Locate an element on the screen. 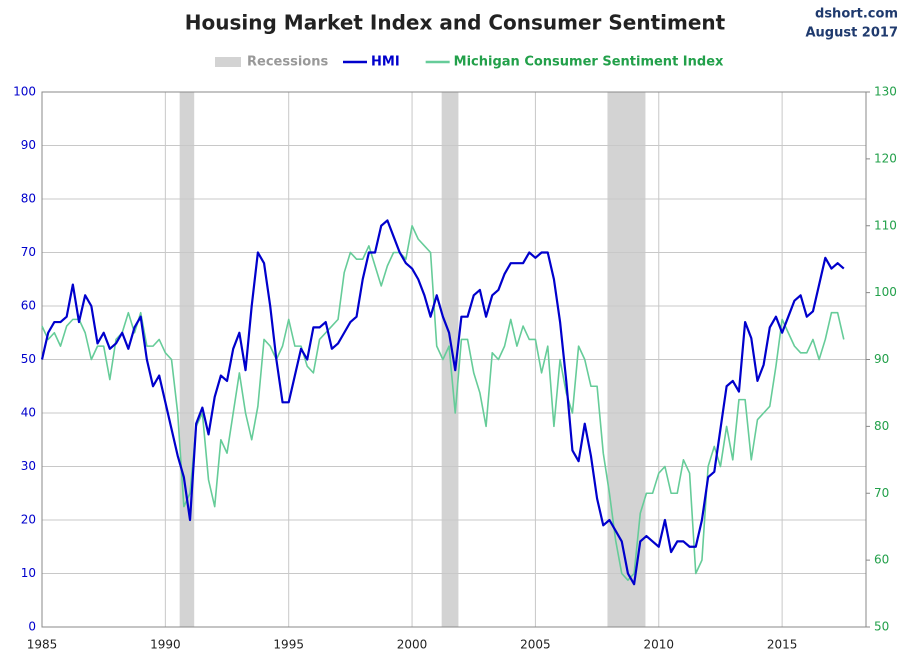 This screenshot has width=910, height=661. y2-tick-label: 80 is located at coordinates (881, 426).